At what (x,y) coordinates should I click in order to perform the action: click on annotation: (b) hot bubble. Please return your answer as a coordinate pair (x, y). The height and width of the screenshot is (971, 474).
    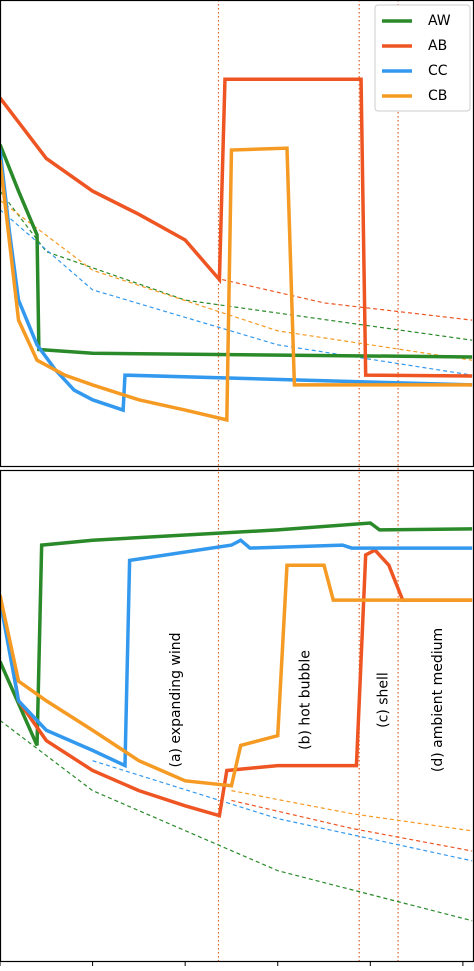
    Looking at the image, I should click on (306, 700).